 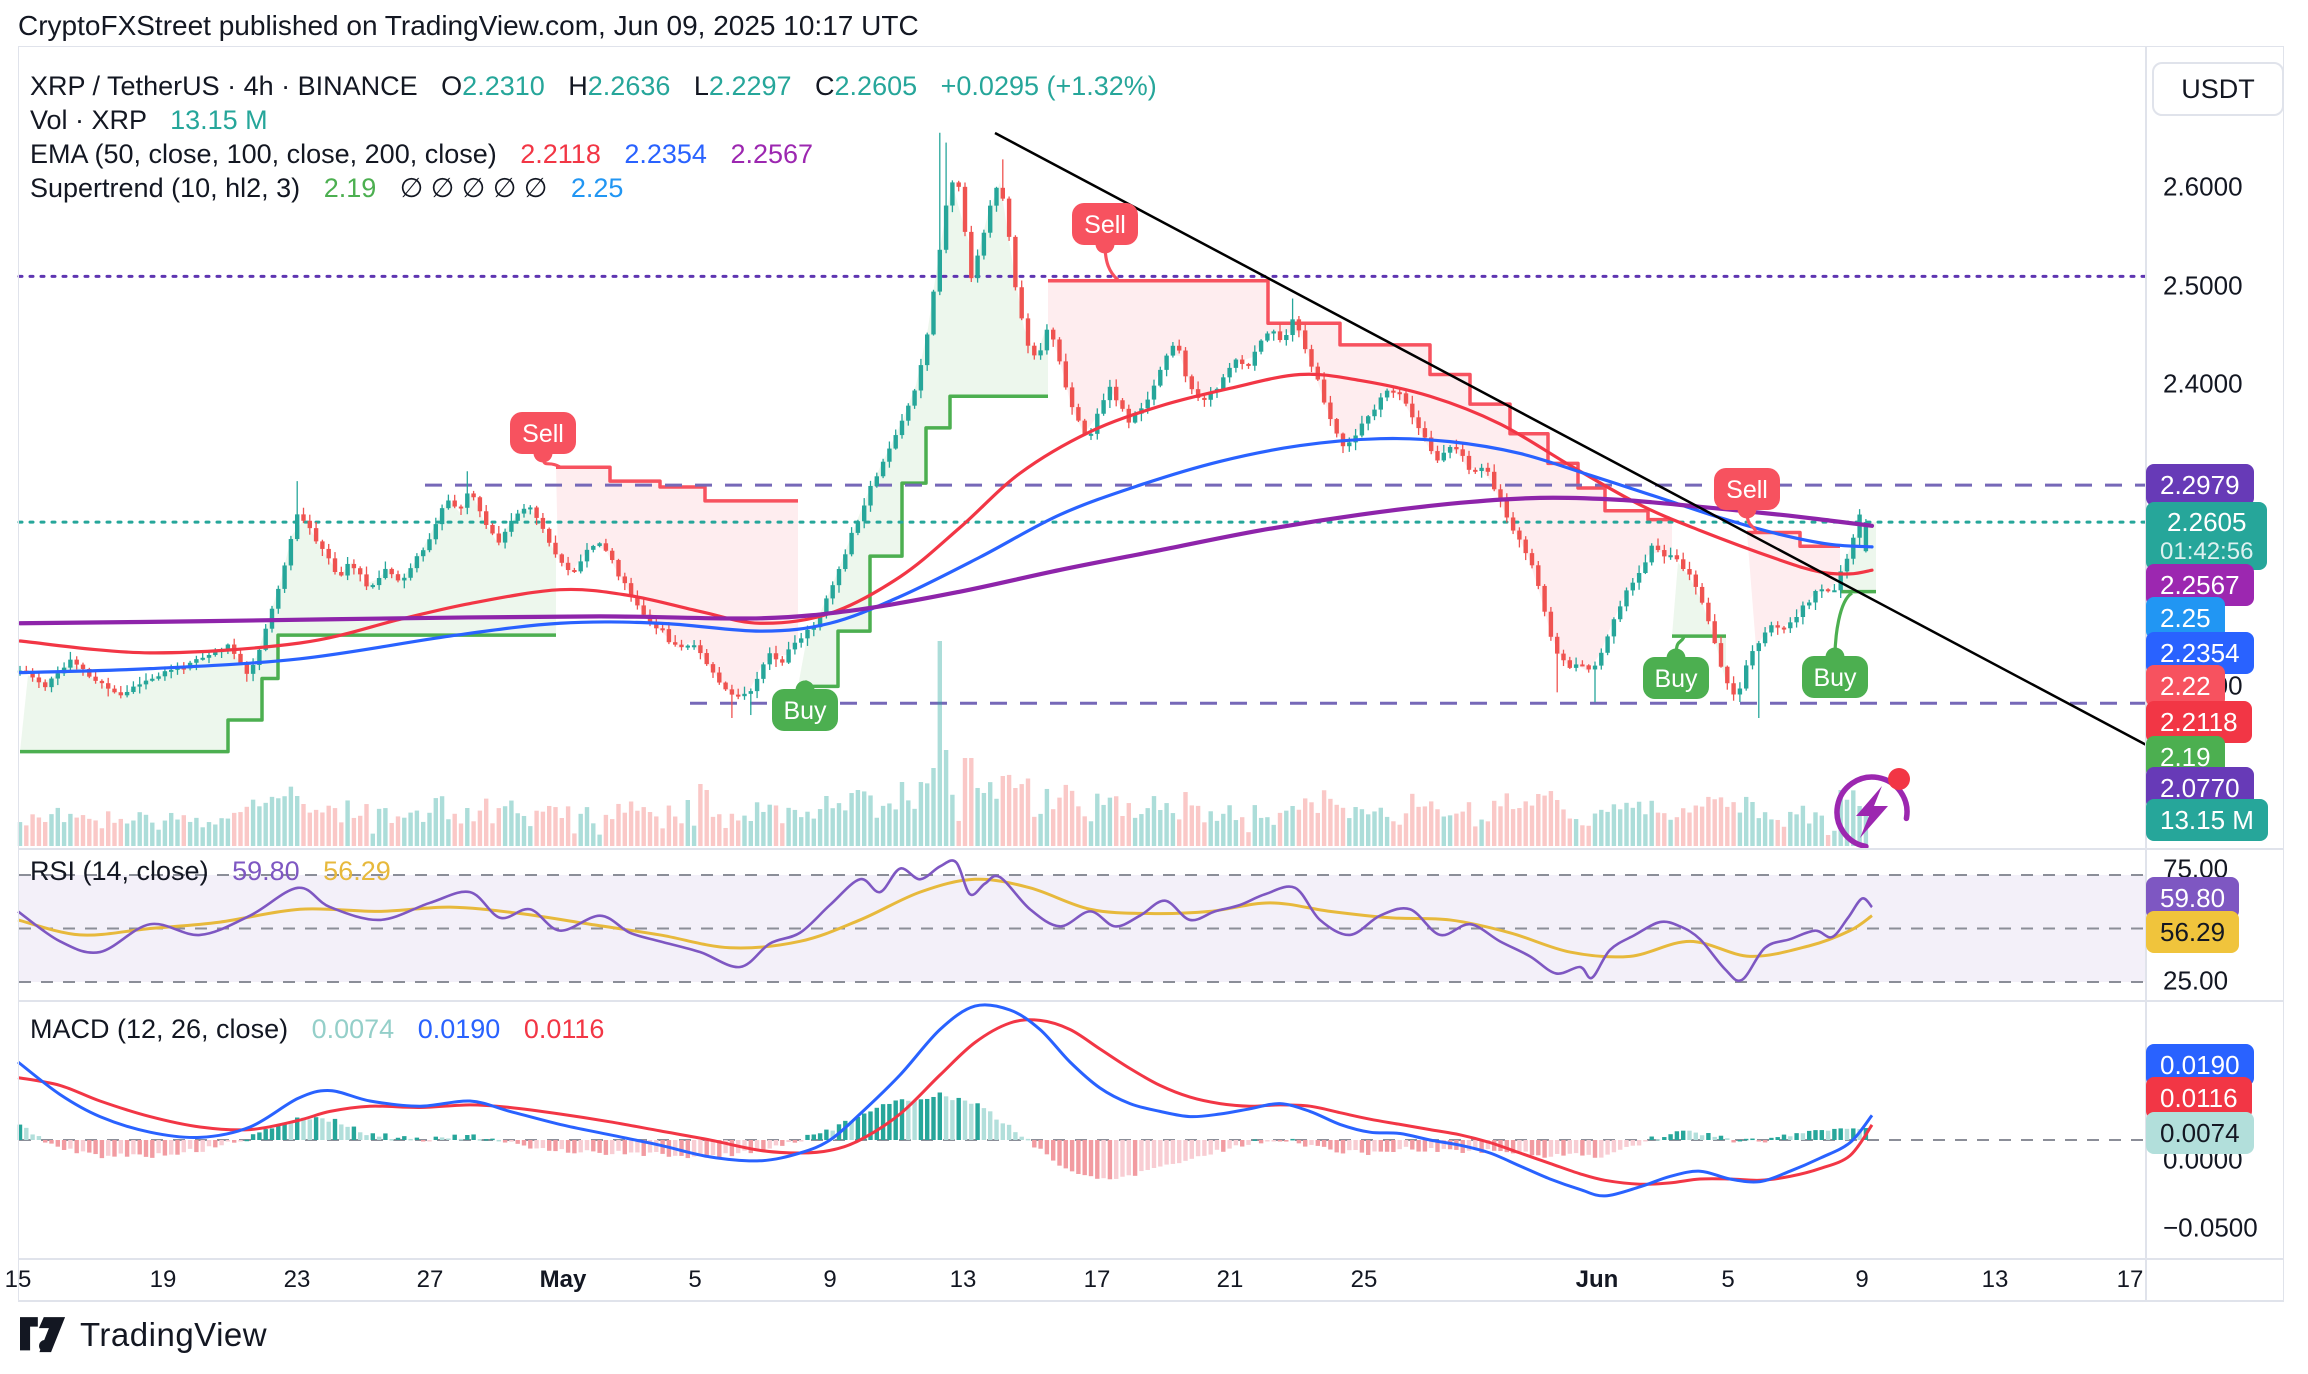 What do you see at coordinates (772, 154) in the screenshot?
I see `ema200-value: 2.2567` at bounding box center [772, 154].